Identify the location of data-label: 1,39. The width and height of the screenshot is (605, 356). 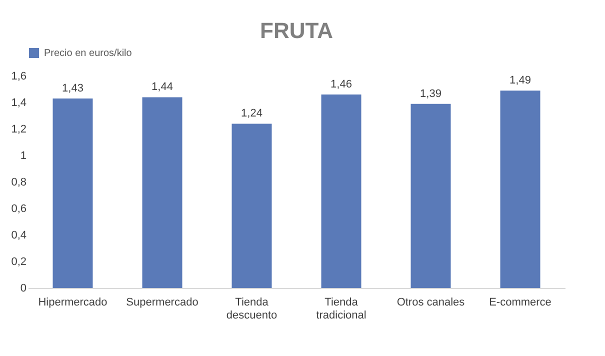
(431, 94).